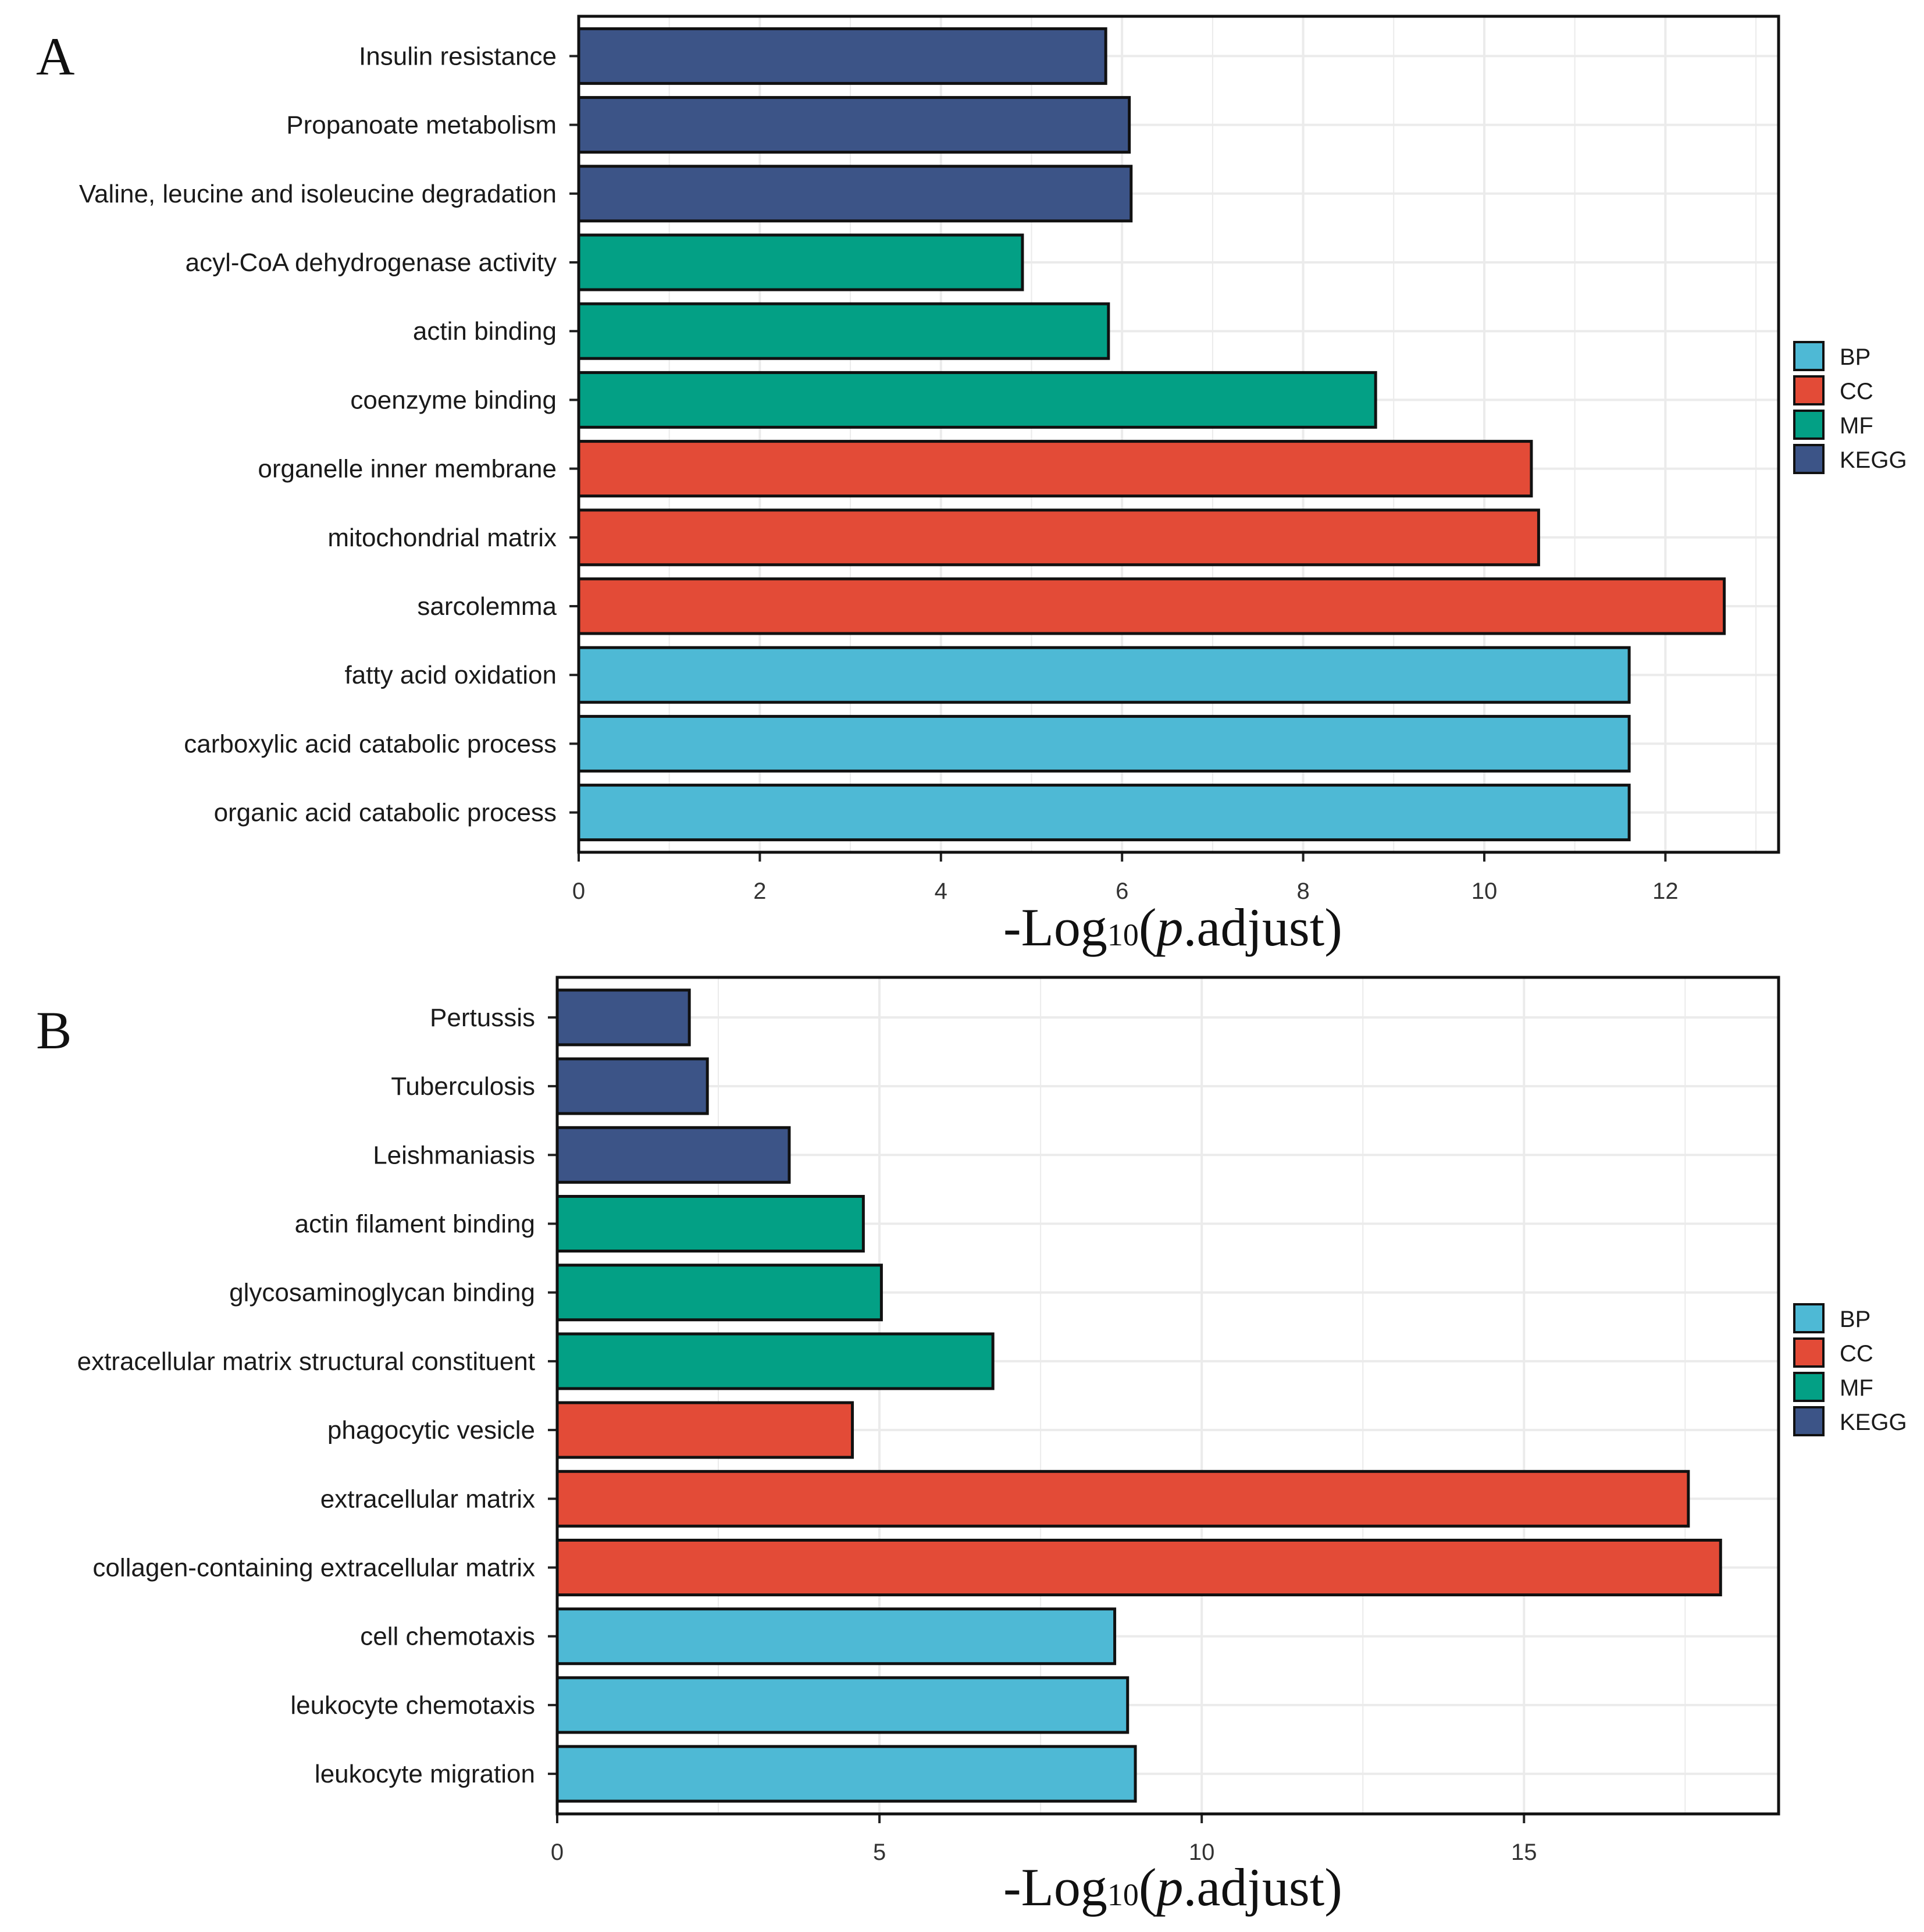  What do you see at coordinates (482, 1018) in the screenshot?
I see `category-label: Pertussis` at bounding box center [482, 1018].